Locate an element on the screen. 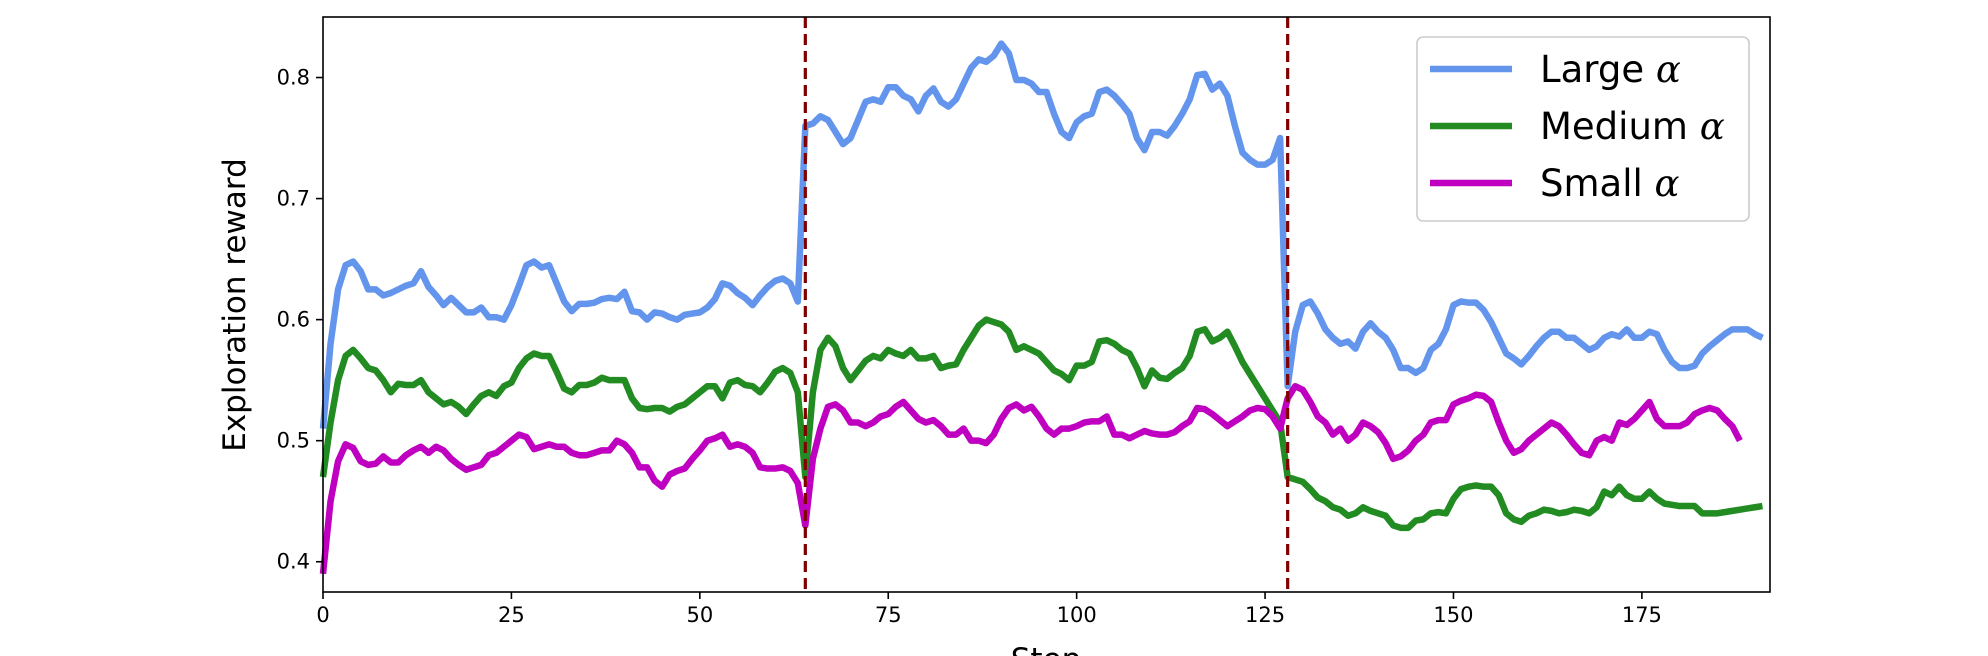 The image size is (1988, 656). x-tick-label: 75 is located at coordinates (888, 615).